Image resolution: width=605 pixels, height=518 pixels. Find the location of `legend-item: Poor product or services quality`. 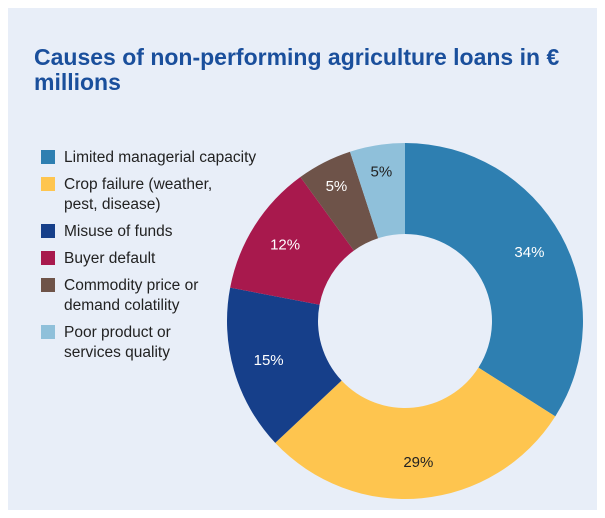

legend-item: Poor product or services quality is located at coordinates (166, 343).